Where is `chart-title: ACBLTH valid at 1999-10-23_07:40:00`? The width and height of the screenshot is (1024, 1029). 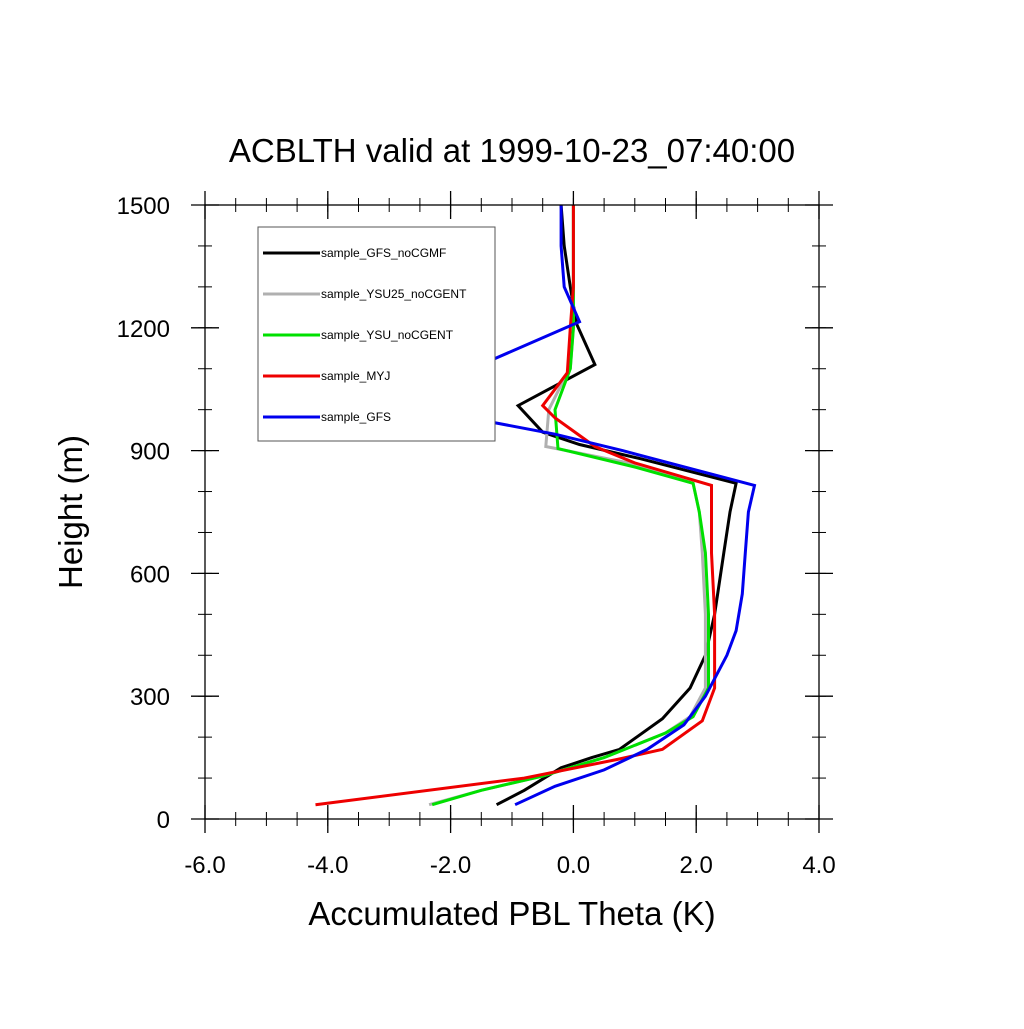
chart-title: ACBLTH valid at 1999-10-23_07:40:00 is located at coordinates (512, 150).